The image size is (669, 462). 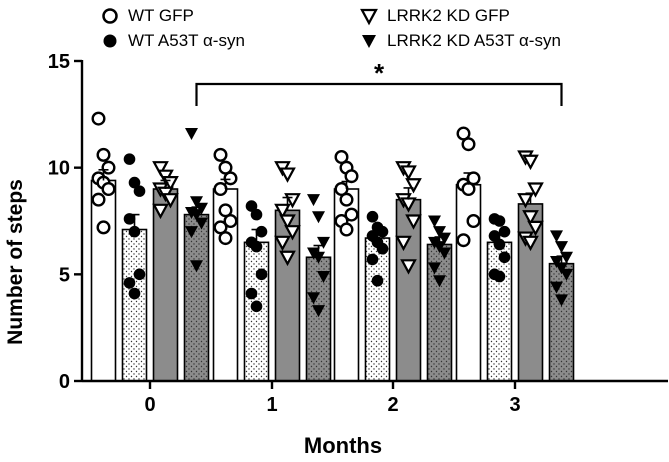 What do you see at coordinates (379, 94) in the screenshot?
I see `significance-bracket` at bounding box center [379, 94].